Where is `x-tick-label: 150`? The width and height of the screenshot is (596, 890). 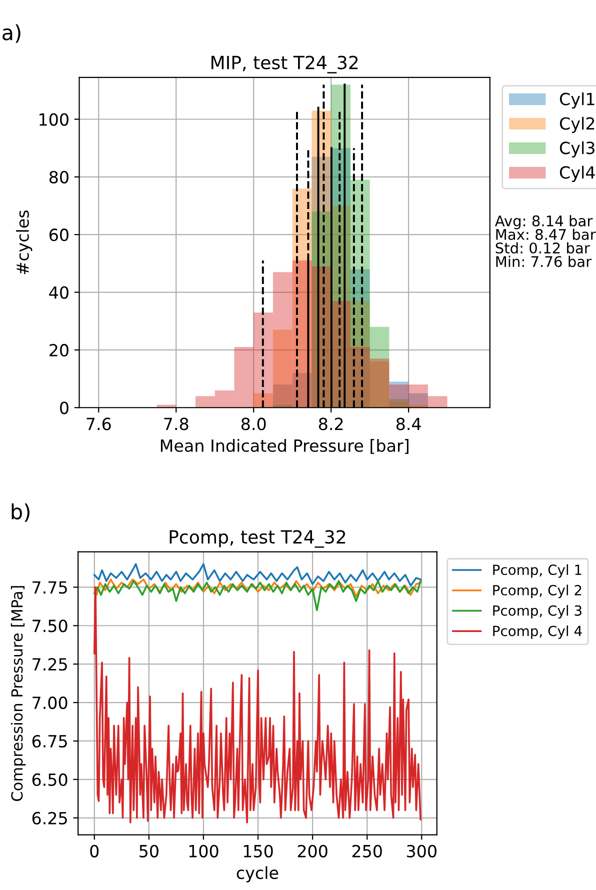 x-tick-label: 150 is located at coordinates (258, 851).